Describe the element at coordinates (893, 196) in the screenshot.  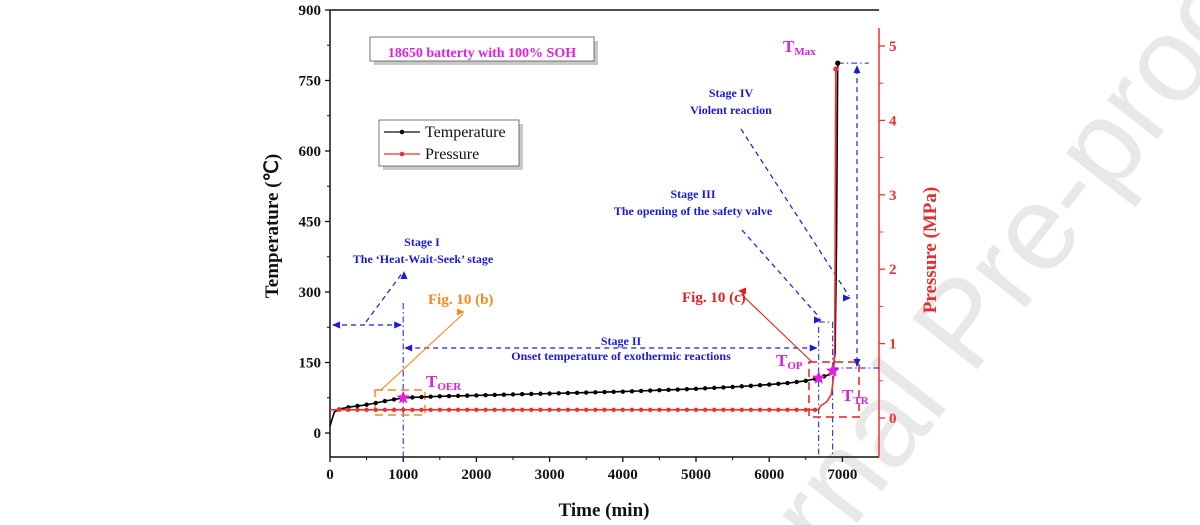
I see `y2-tick-label: 3` at that location.